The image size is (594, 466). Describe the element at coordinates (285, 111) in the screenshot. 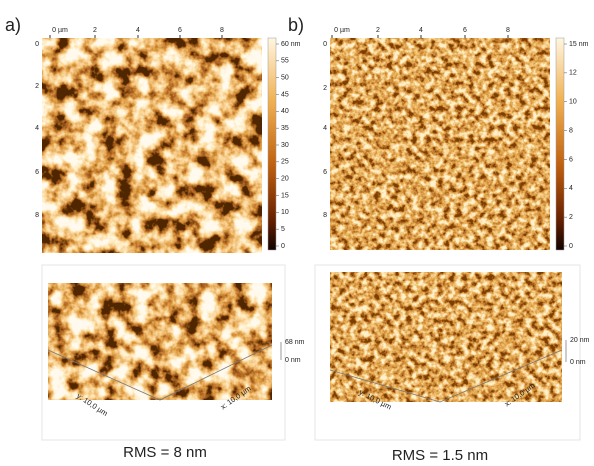

I see `colorbar-label: 40` at that location.